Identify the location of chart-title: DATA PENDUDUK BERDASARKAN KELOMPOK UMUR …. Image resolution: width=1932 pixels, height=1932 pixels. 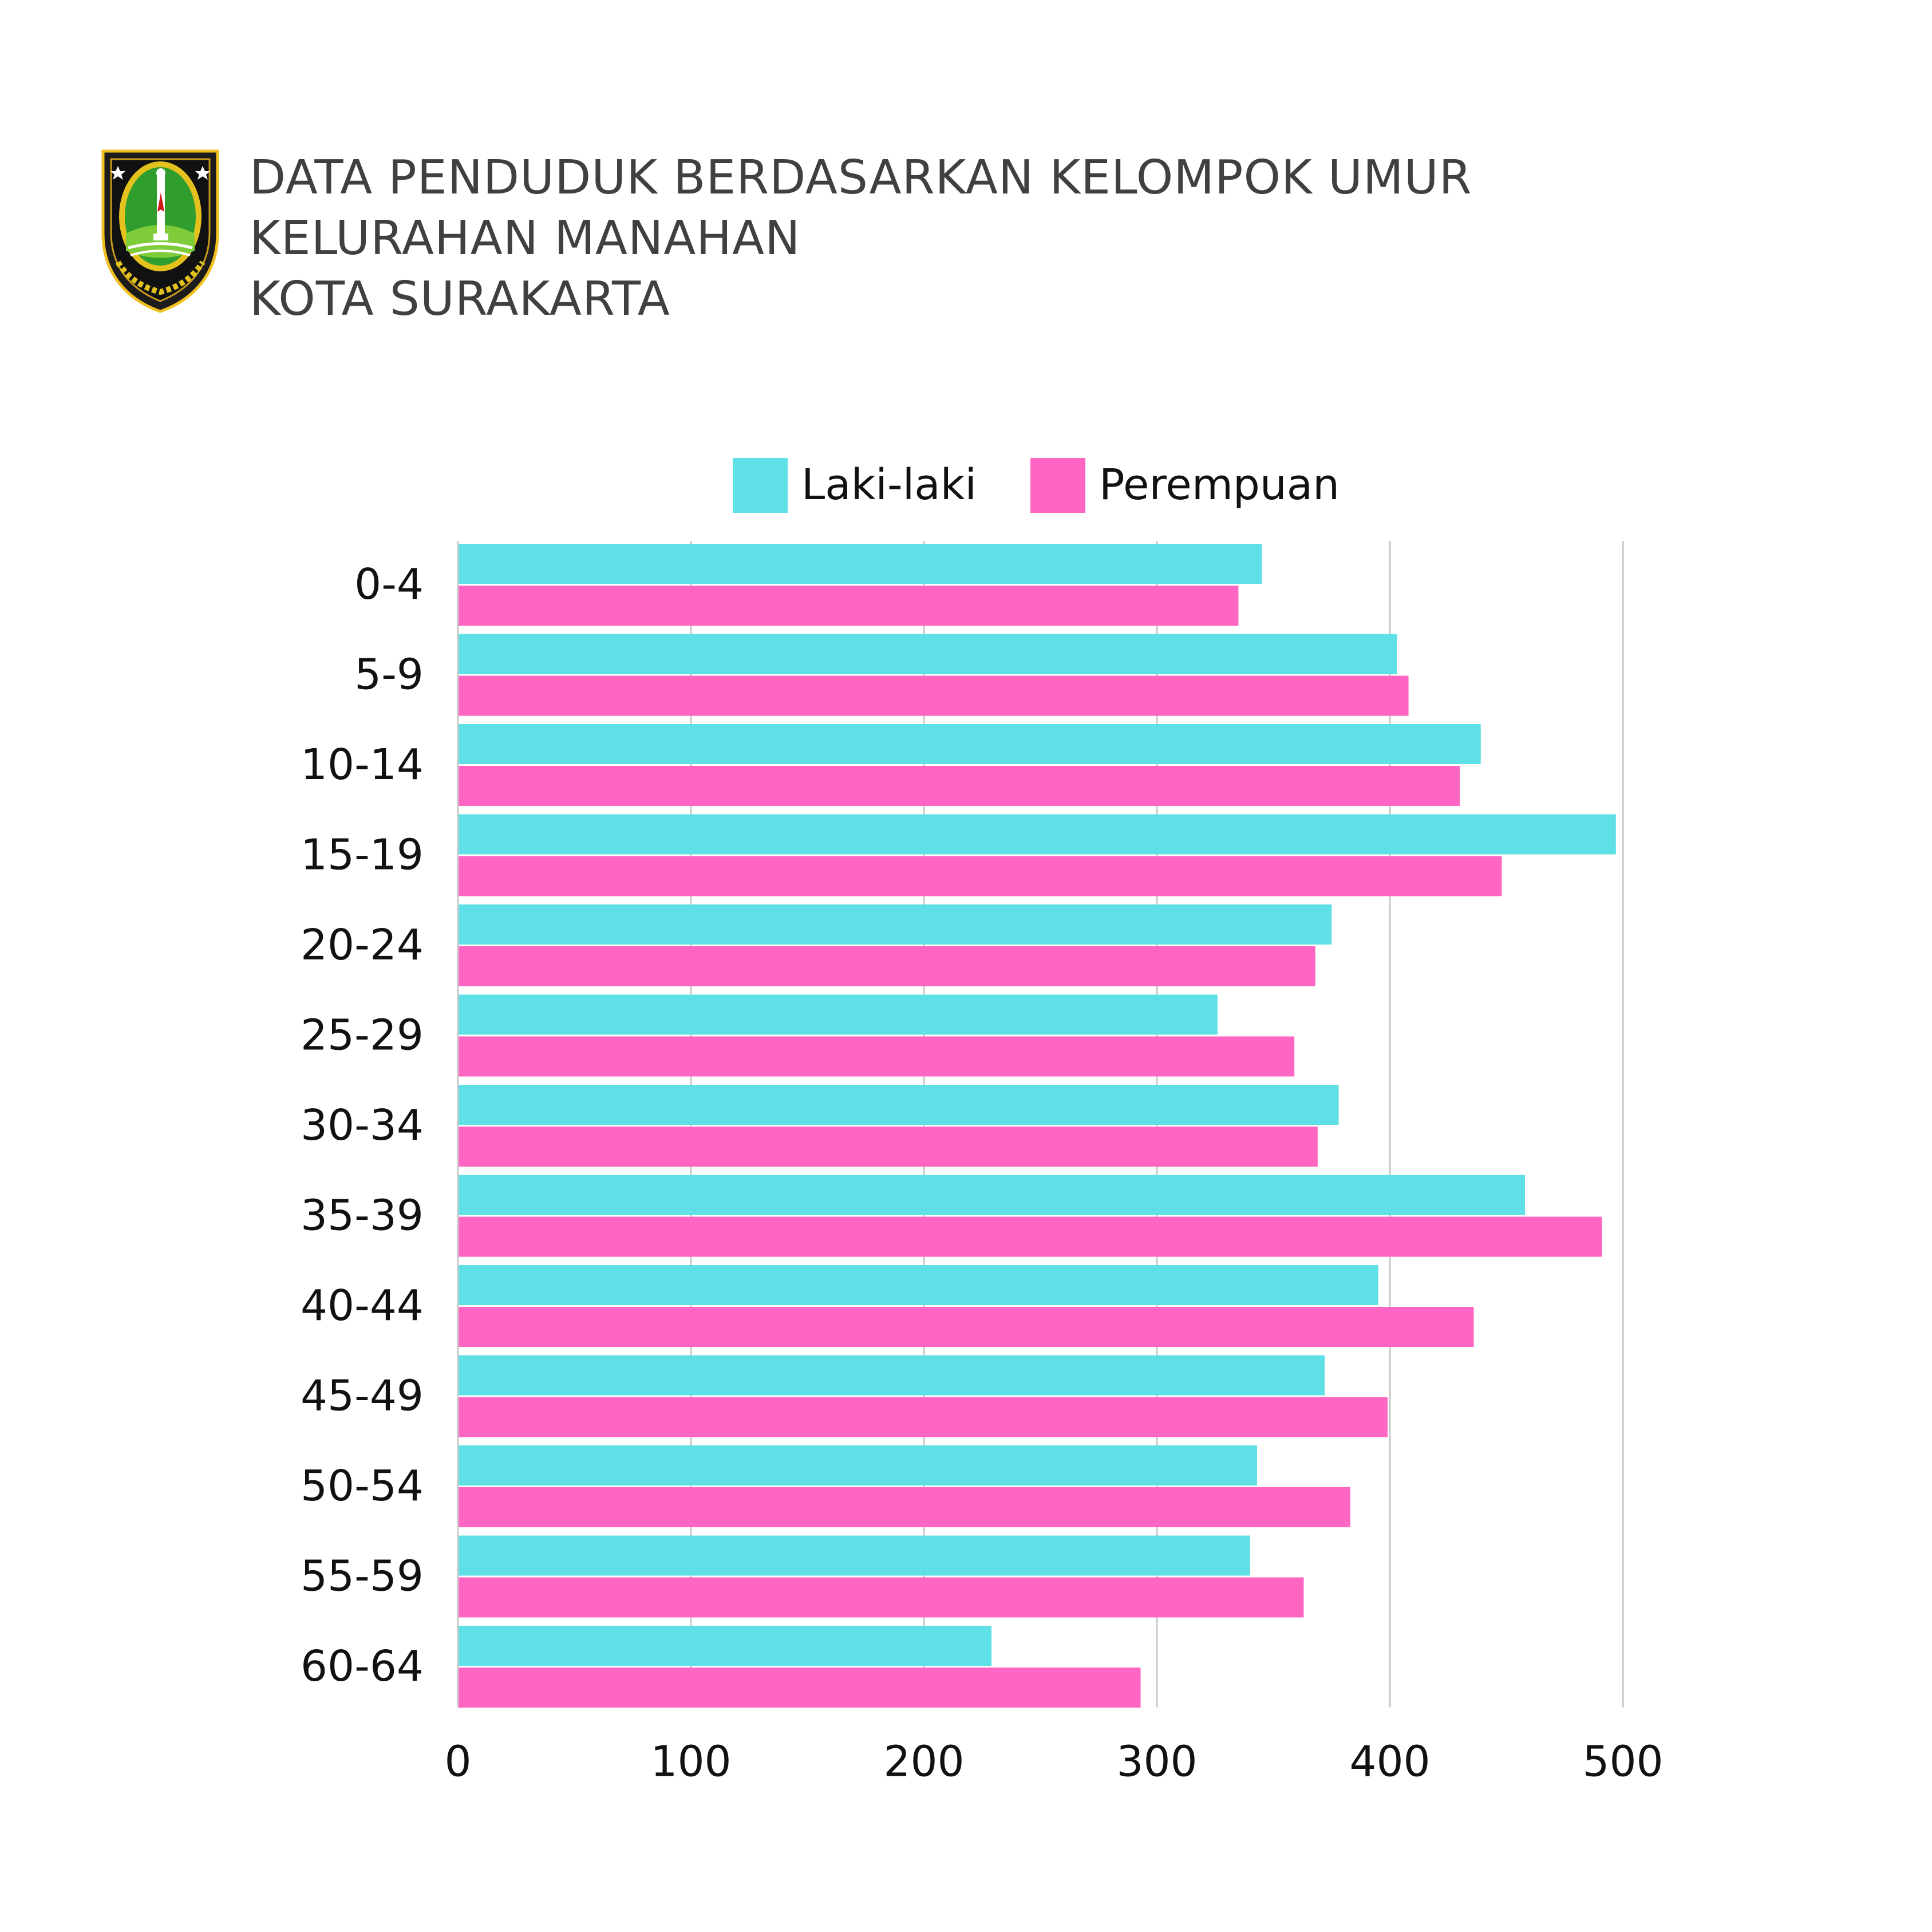
(861, 239).